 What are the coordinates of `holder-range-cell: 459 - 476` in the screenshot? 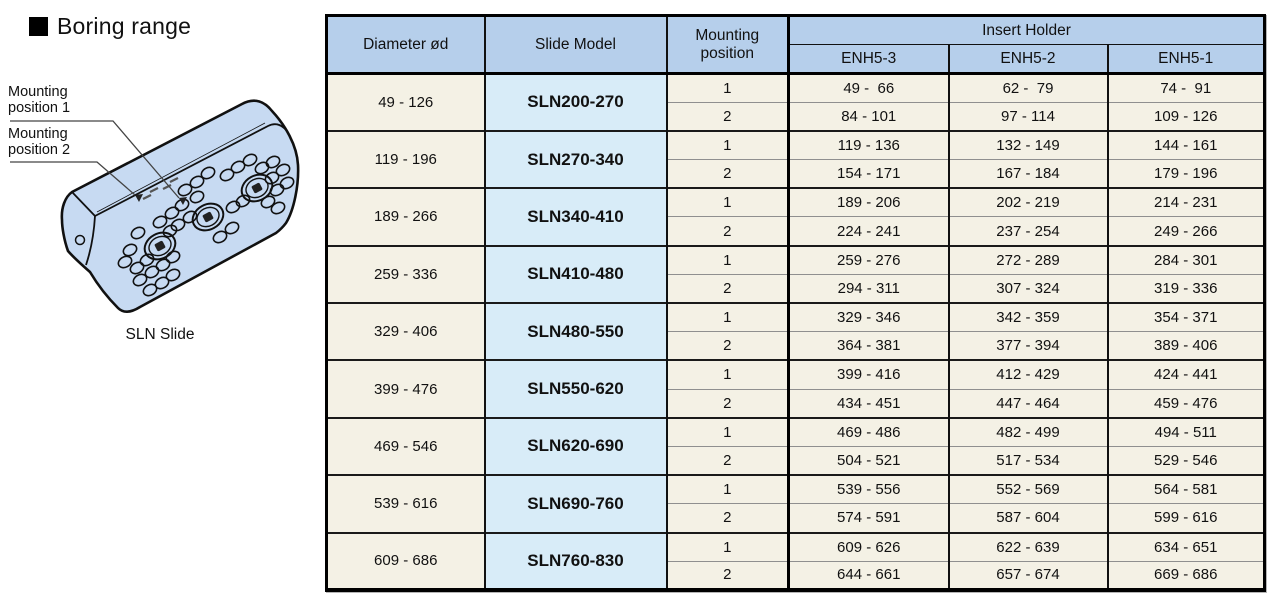 It's located at (1185, 403).